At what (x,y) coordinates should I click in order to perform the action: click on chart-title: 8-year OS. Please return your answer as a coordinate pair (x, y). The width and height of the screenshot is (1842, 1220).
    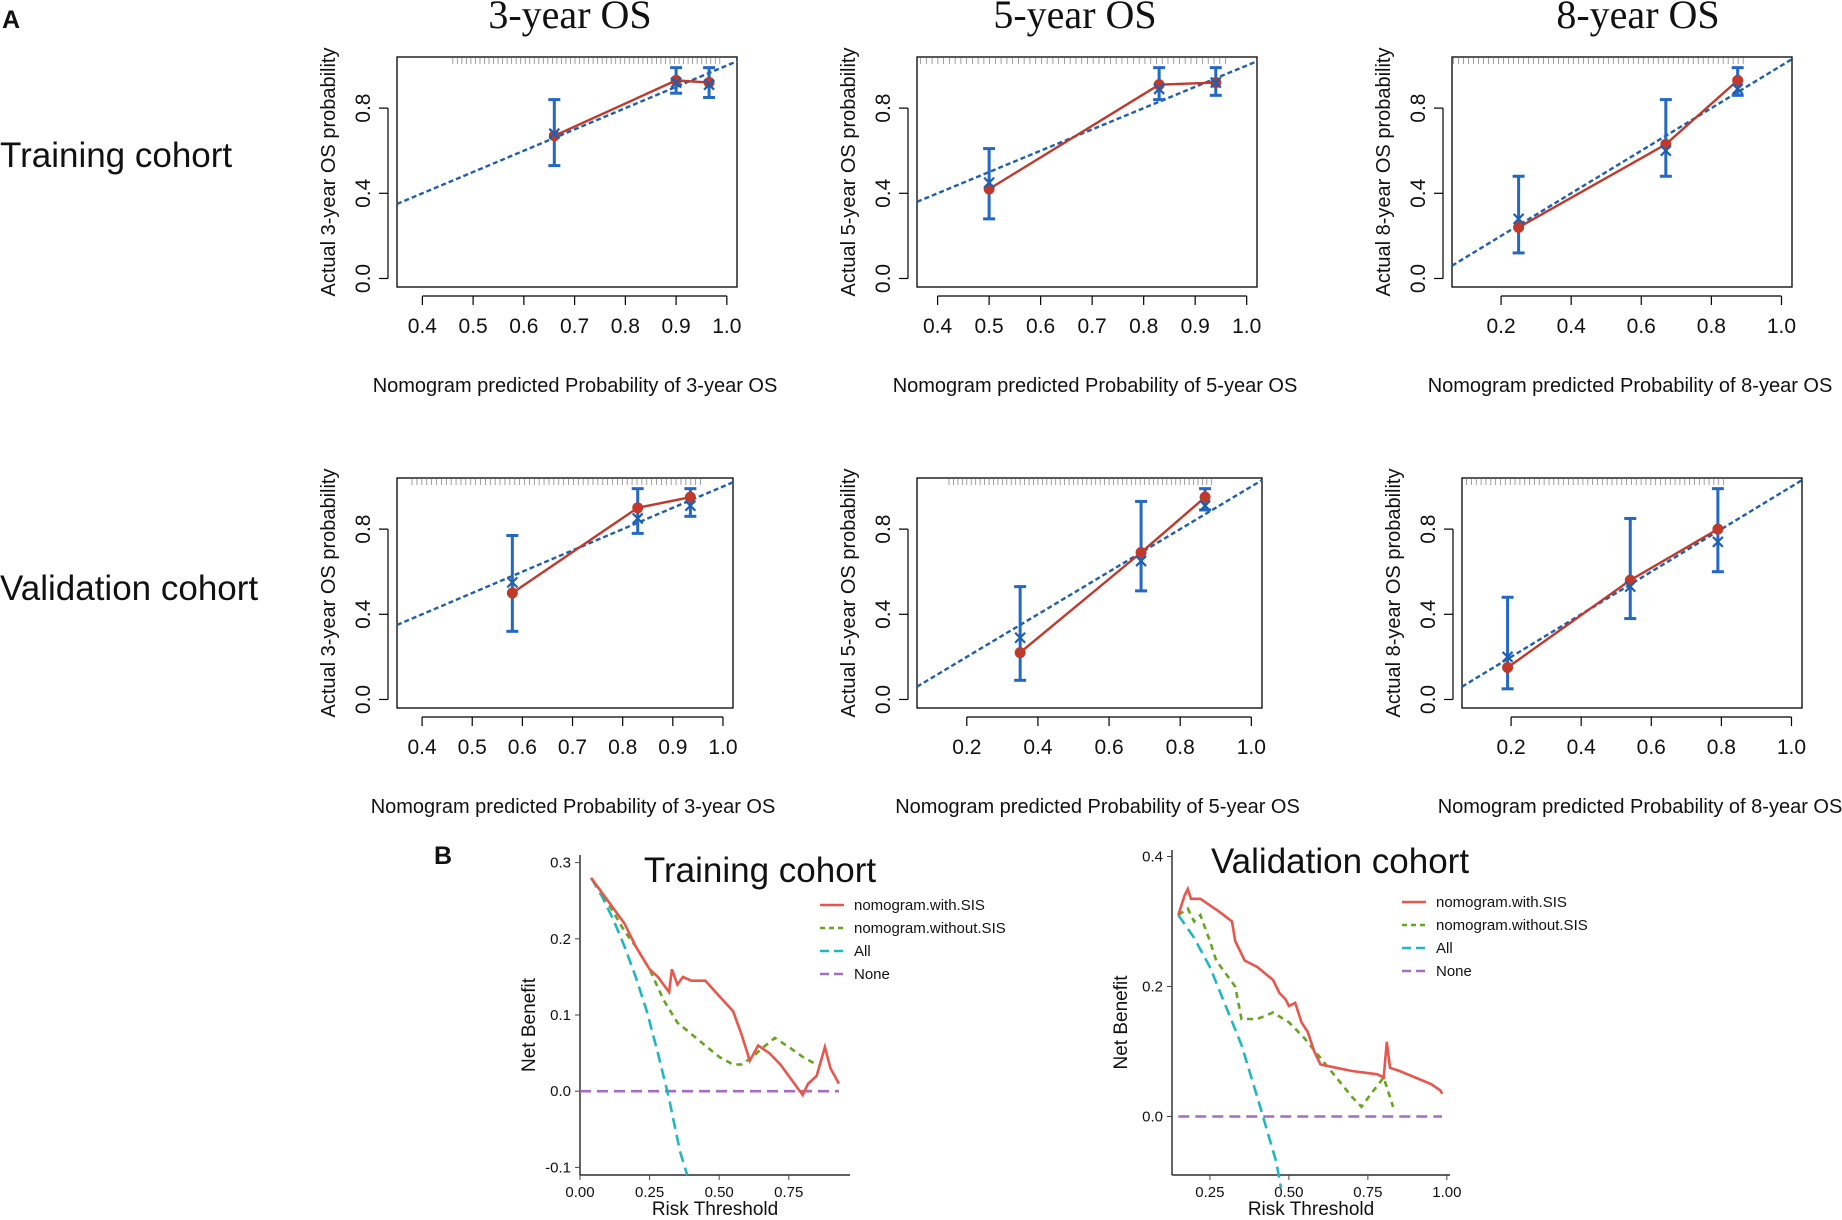
    Looking at the image, I should click on (1637, 18).